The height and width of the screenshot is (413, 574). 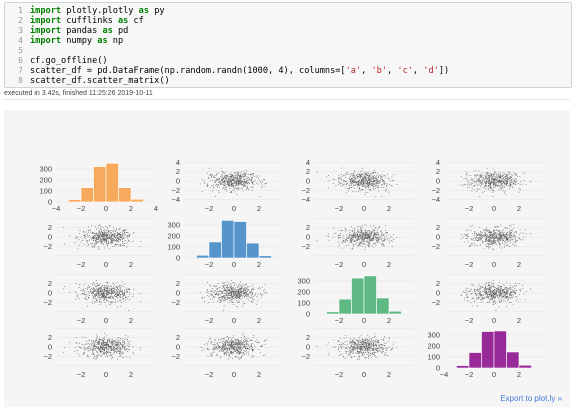 What do you see at coordinates (87, 21) in the screenshot?
I see `code-line: import cufflinks as cf` at bounding box center [87, 21].